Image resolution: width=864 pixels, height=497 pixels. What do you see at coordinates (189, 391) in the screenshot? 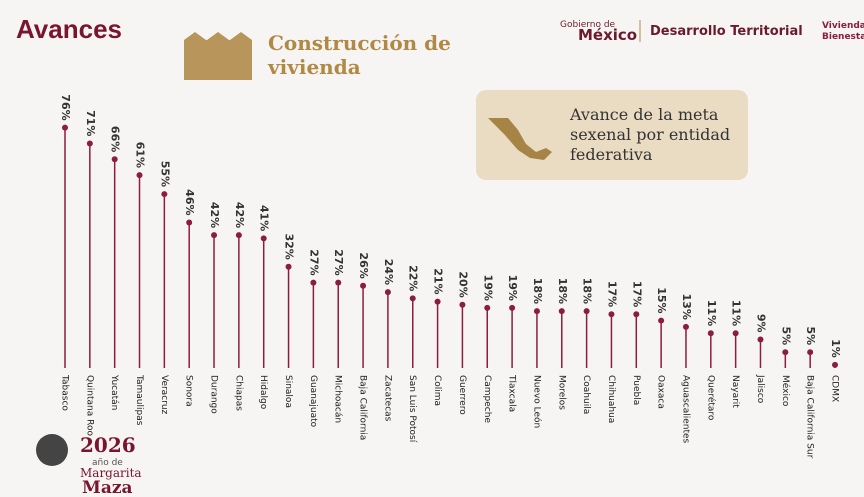
I see `x-tick-label: Sonora` at bounding box center [189, 391].